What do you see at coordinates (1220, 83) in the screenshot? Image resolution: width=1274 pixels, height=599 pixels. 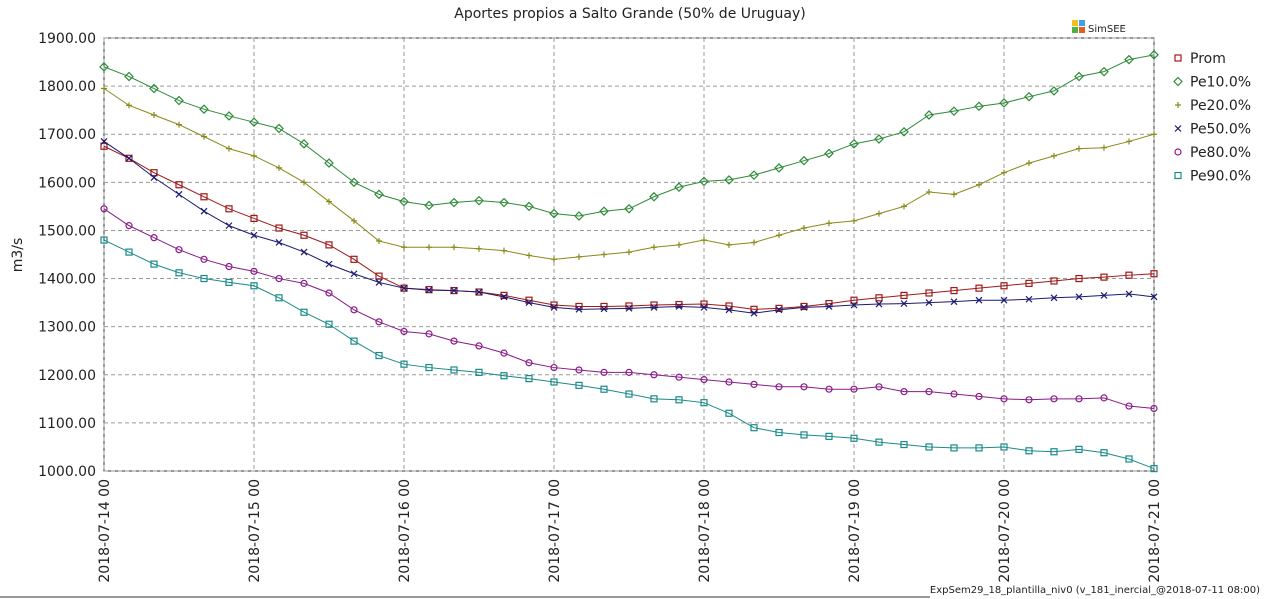 I see `legend-label: Pe10.0%` at bounding box center [1220, 83].